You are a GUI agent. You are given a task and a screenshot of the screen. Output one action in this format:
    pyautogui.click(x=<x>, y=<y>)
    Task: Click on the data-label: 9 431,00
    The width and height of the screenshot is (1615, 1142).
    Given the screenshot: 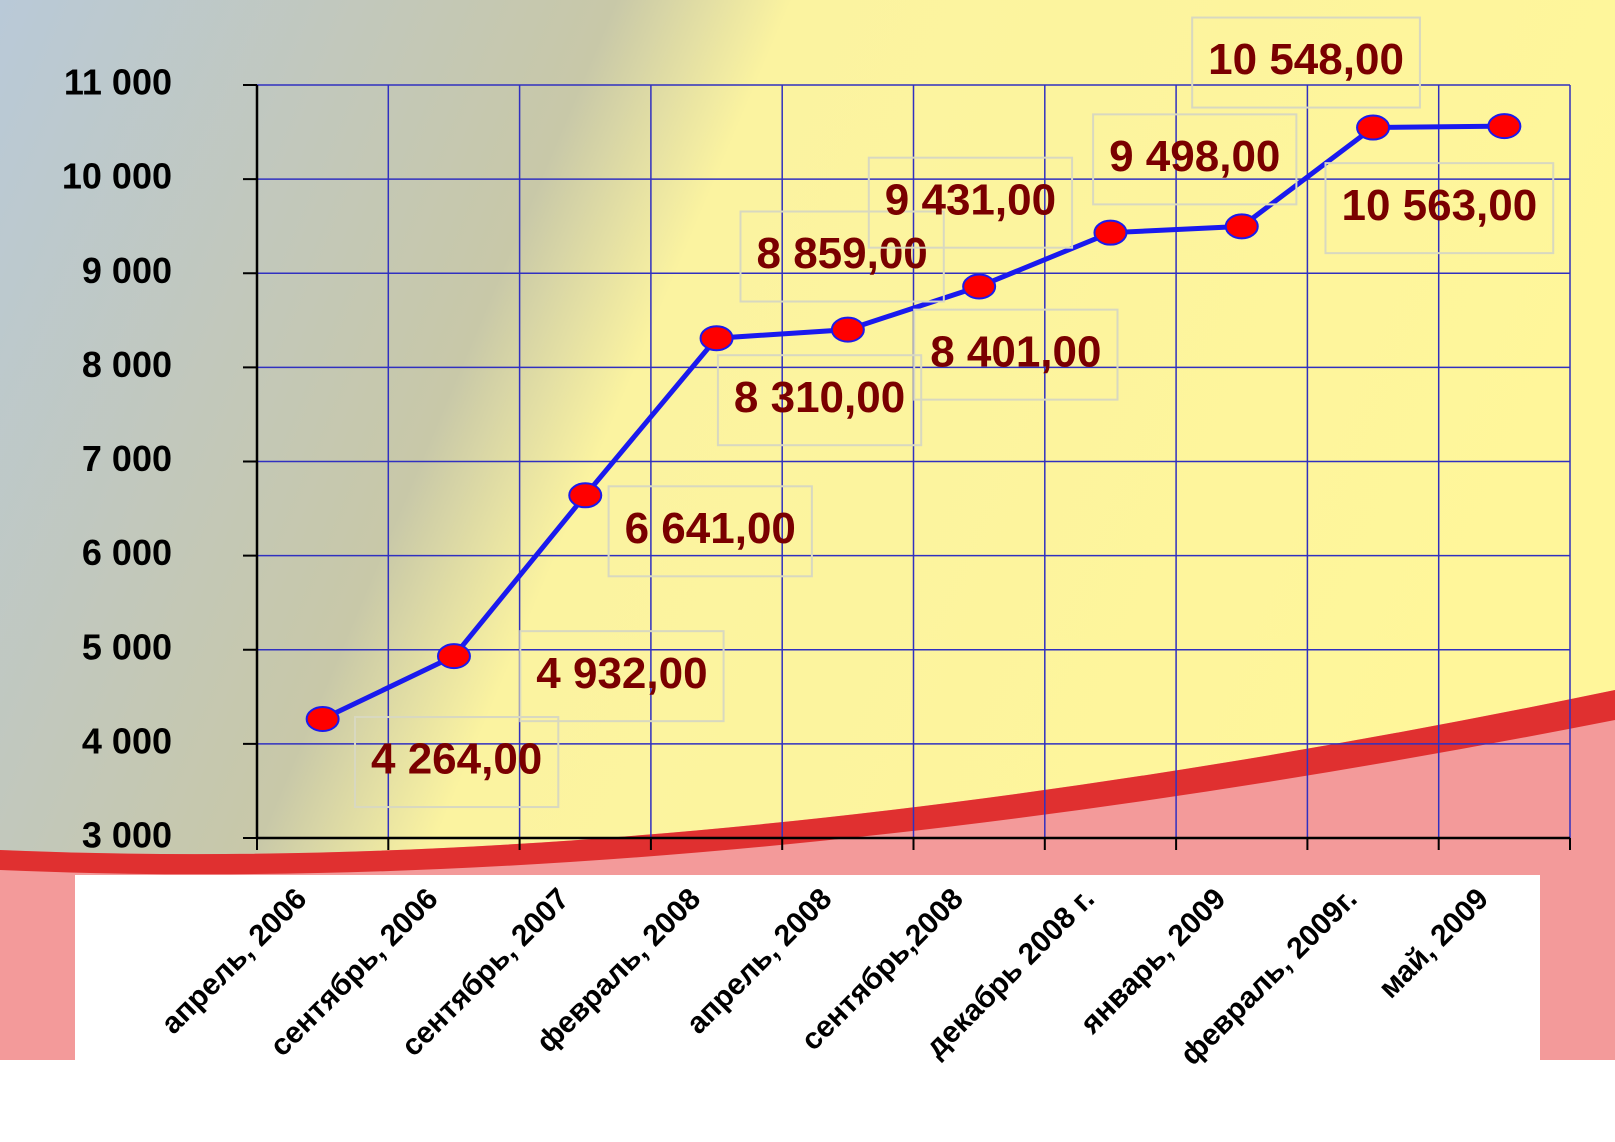 What is the action you would take?
    pyautogui.click(x=970, y=199)
    